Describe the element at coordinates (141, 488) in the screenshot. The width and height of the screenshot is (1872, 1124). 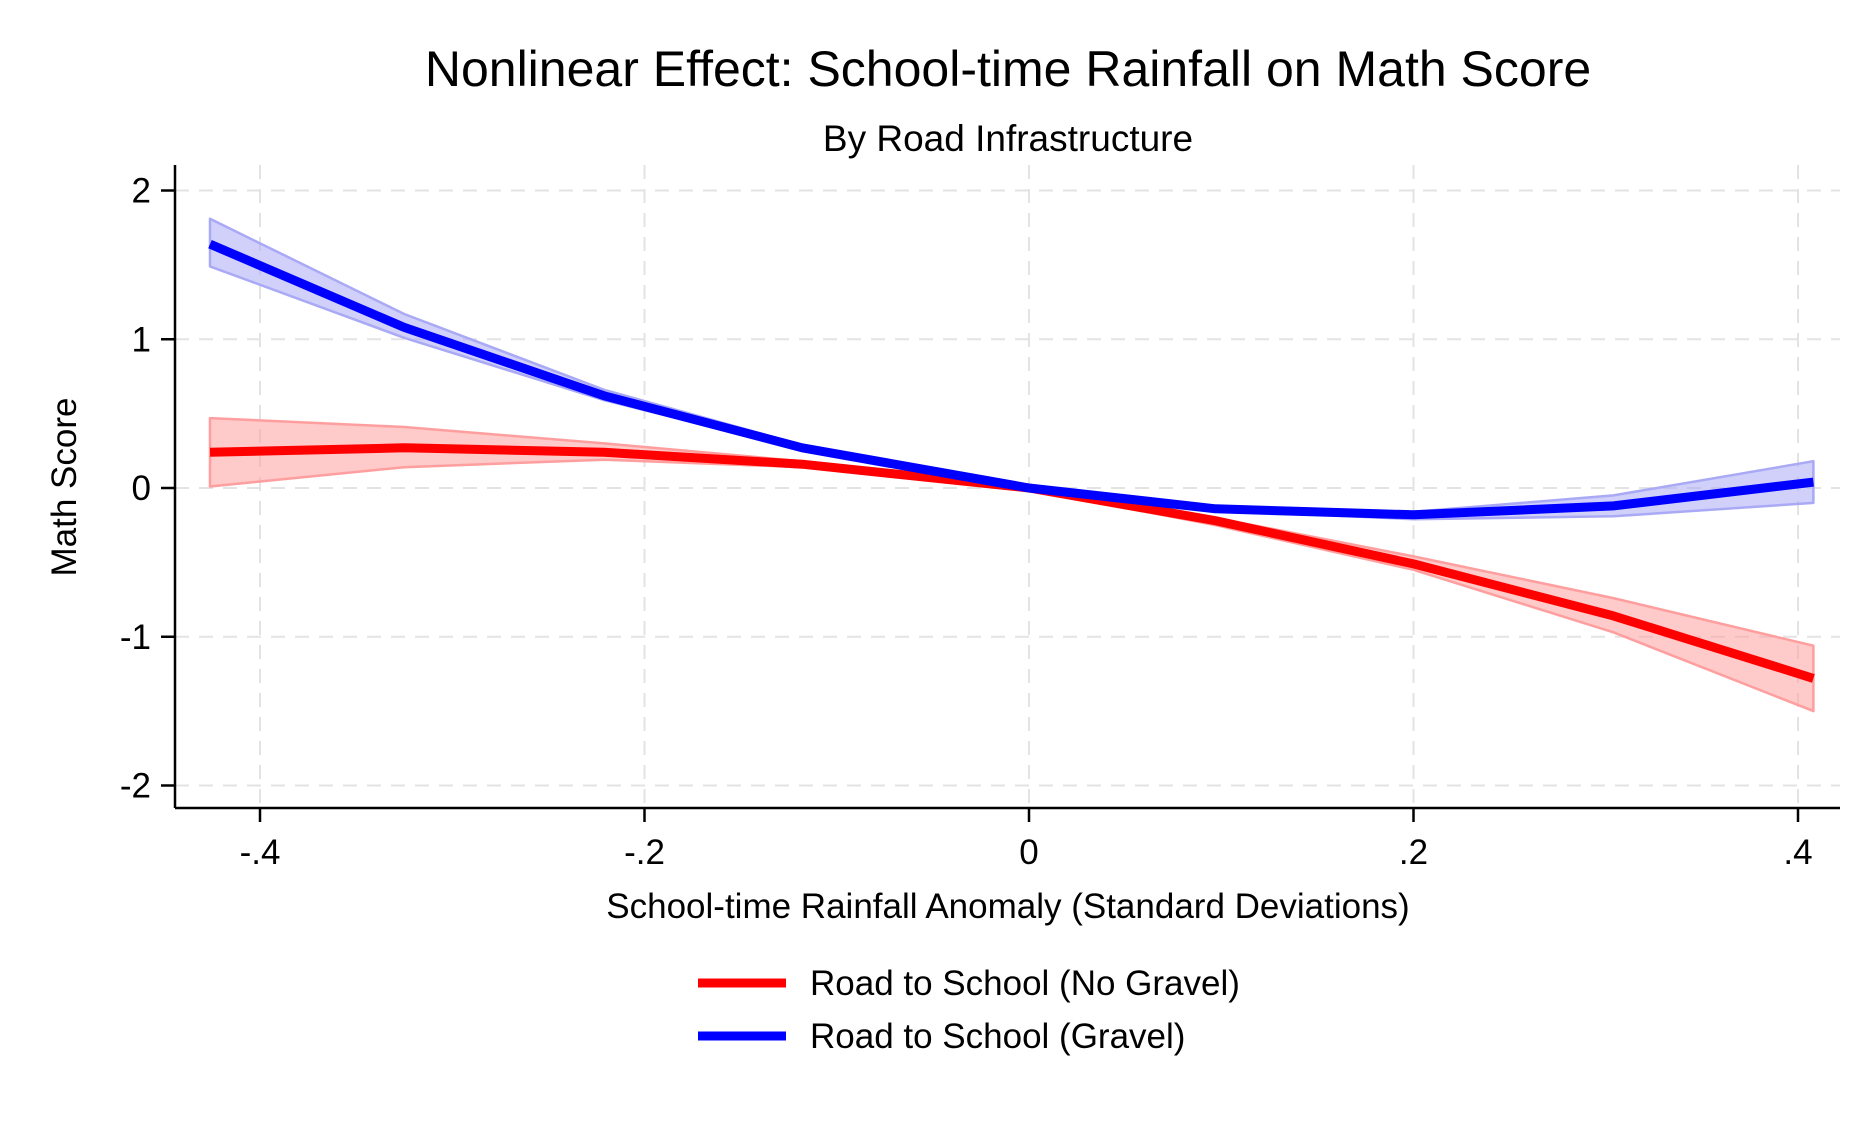
I see `y-tick-label: 0` at that location.